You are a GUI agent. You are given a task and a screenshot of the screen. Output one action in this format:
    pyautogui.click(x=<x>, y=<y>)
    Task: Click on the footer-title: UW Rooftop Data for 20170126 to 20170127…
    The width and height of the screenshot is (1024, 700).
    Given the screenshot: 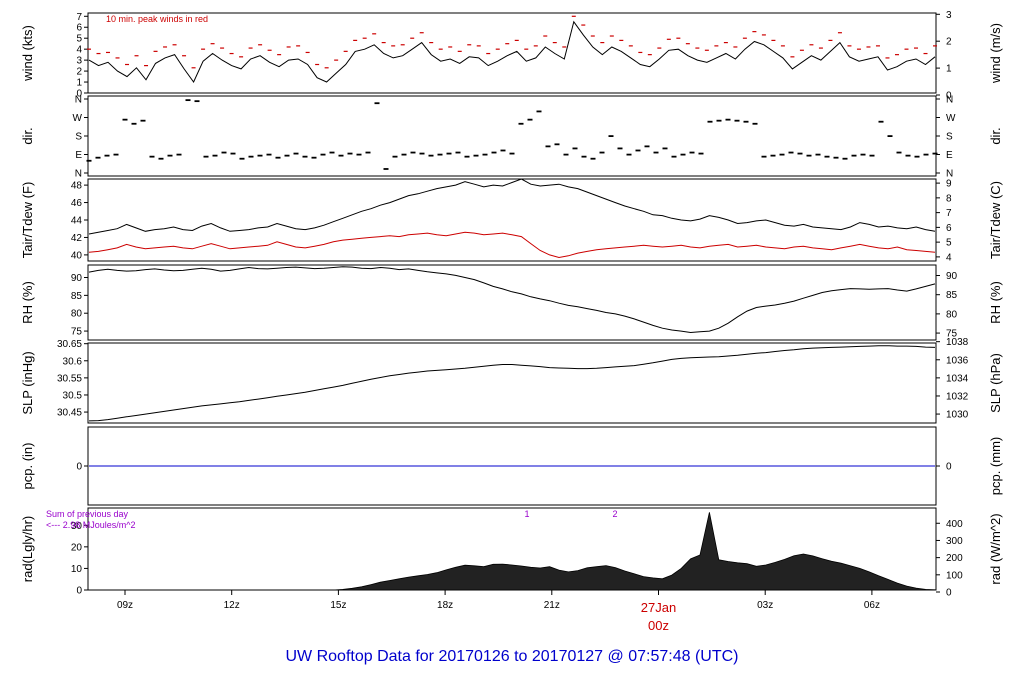 What is the action you would take?
    pyautogui.click(x=512, y=657)
    